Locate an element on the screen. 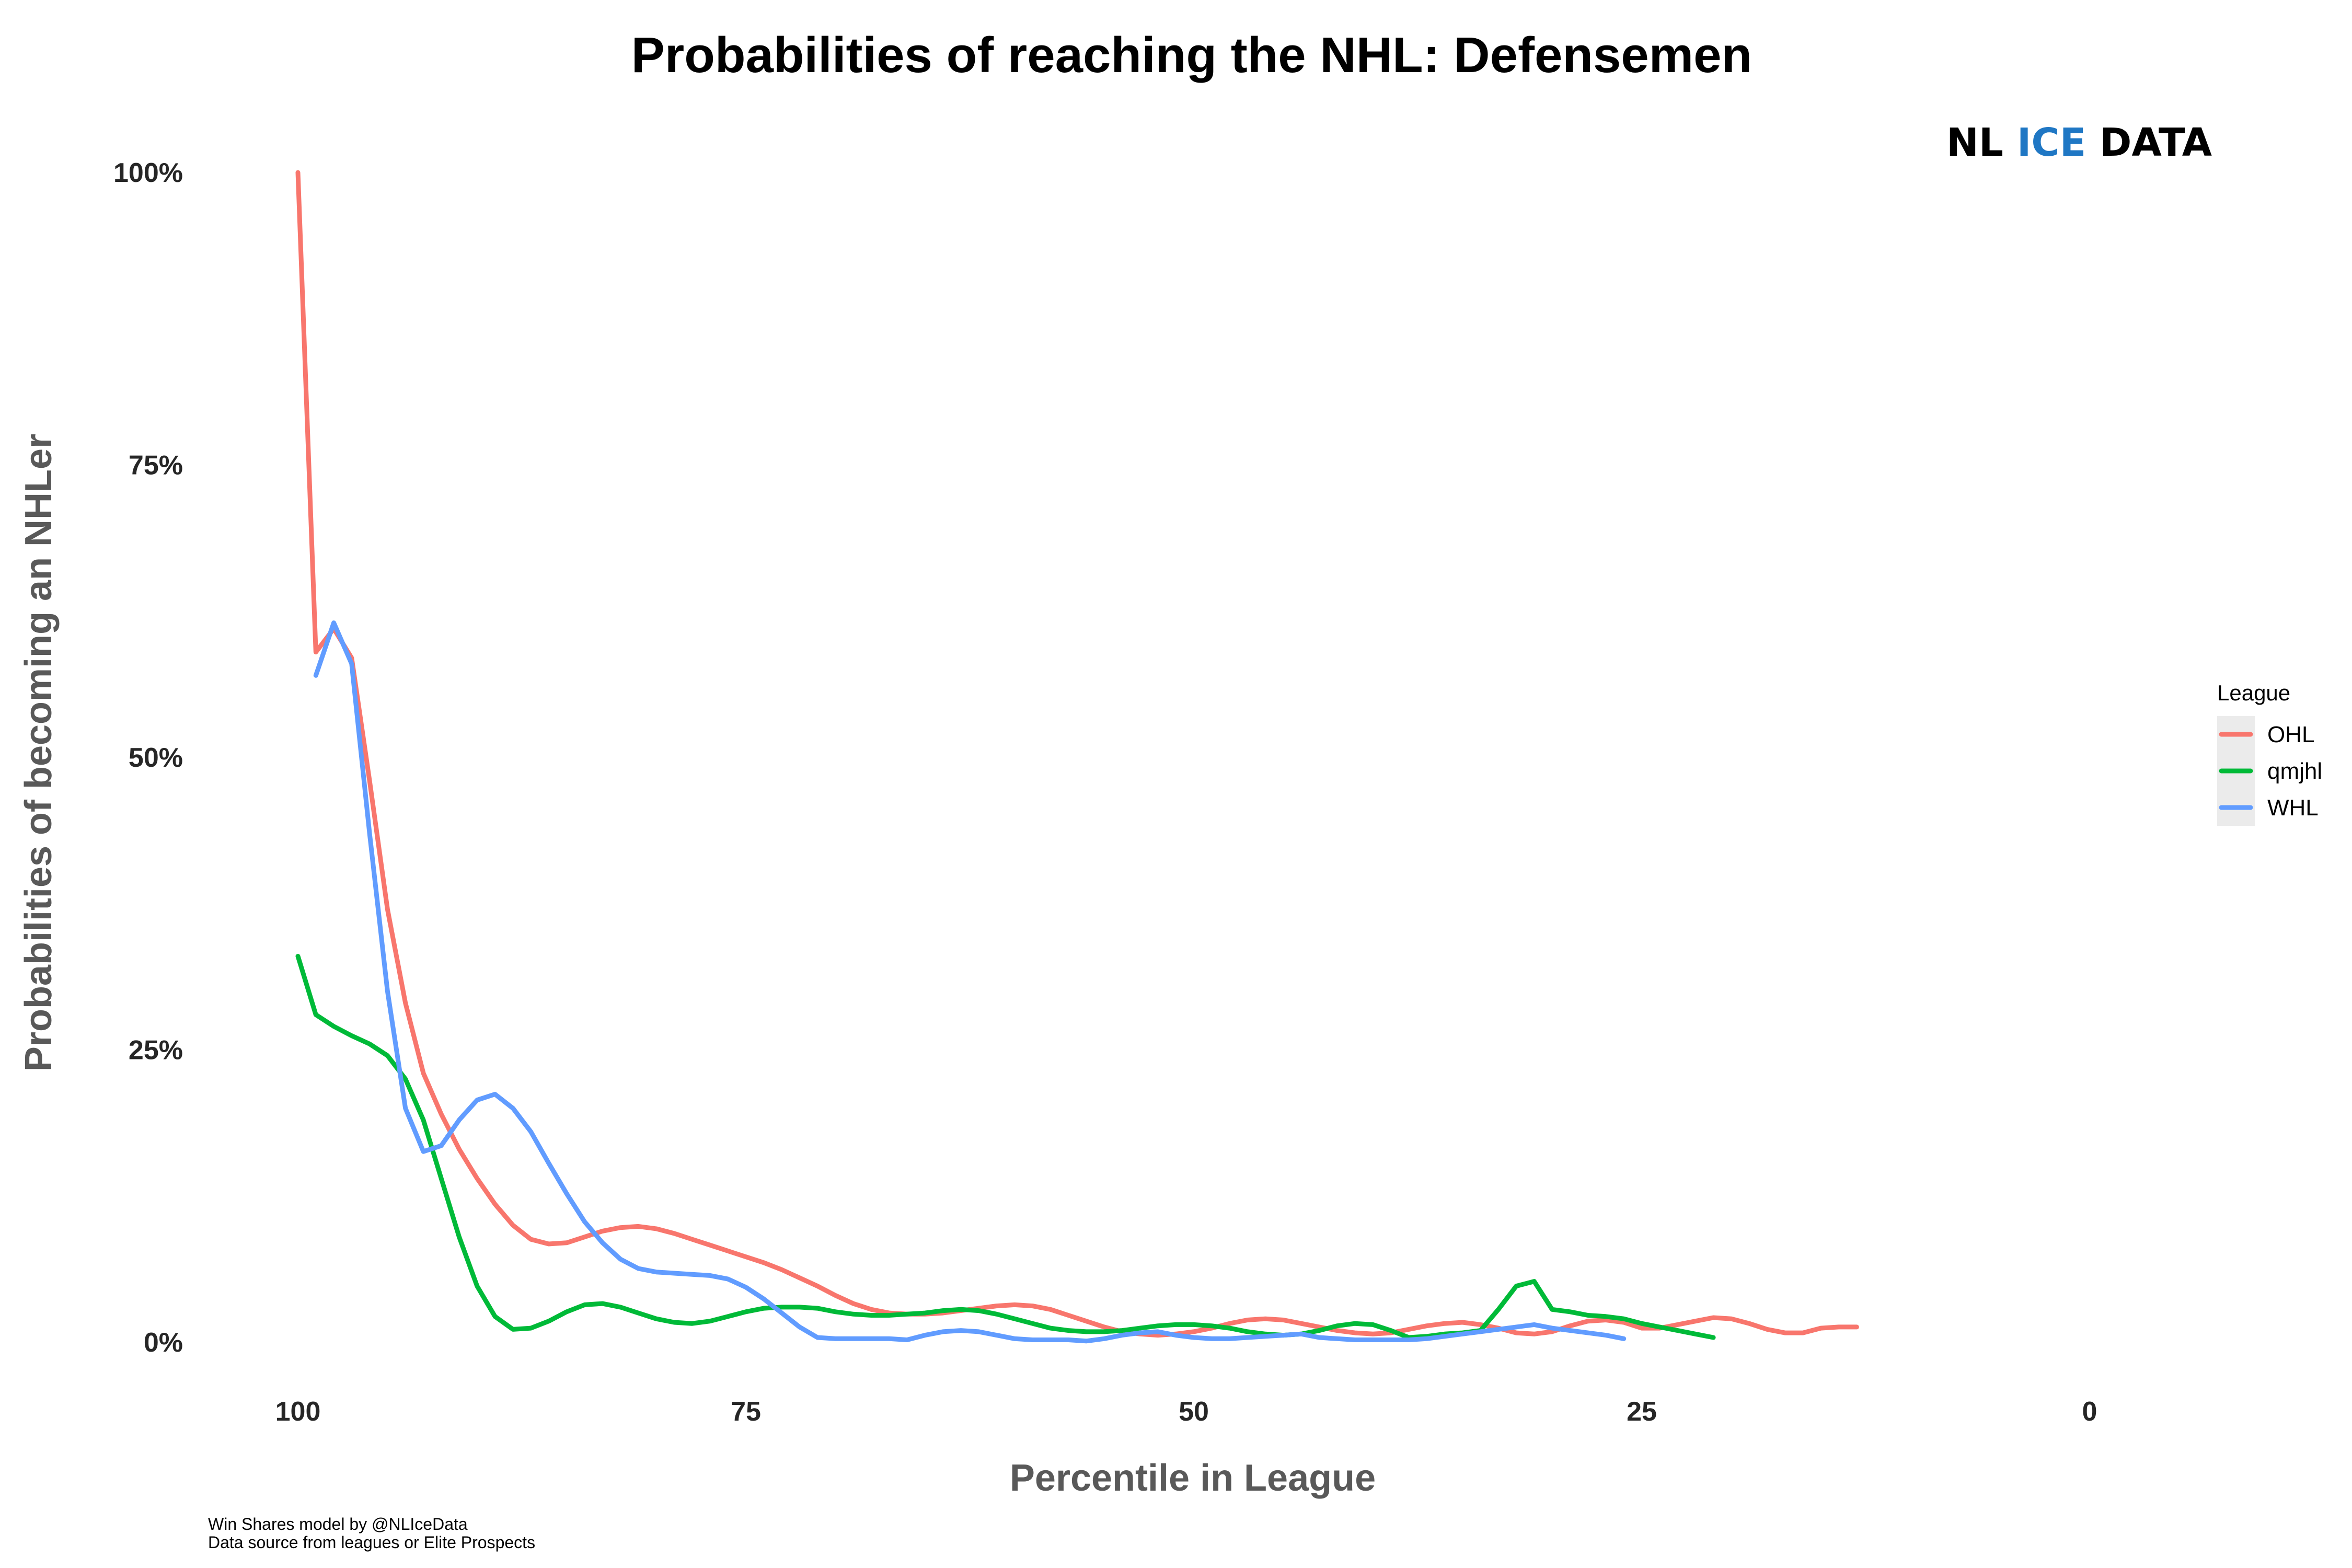 The image size is (2352, 1568). x-tick-label: 100 is located at coordinates (298, 1412).